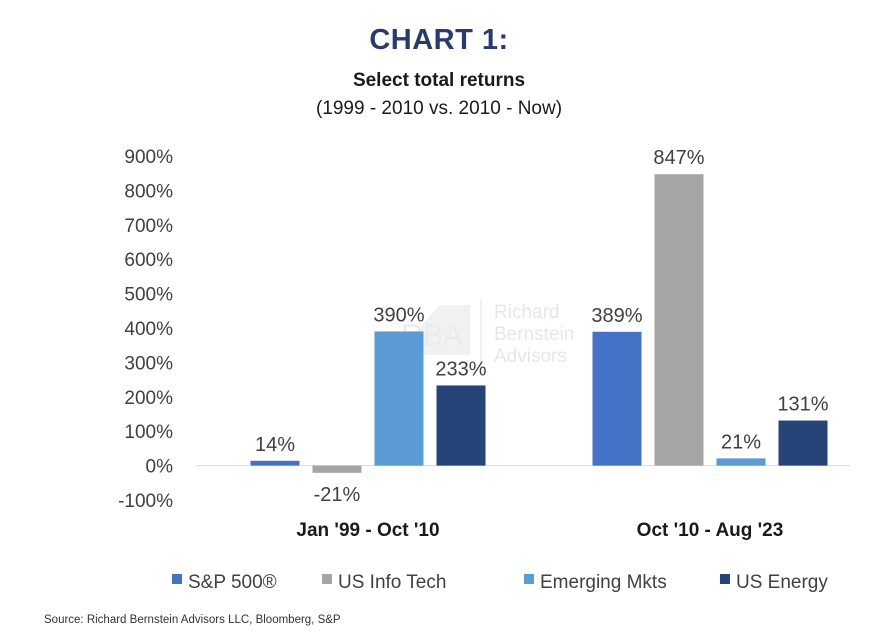 The width and height of the screenshot is (878, 640). I want to click on chart-subtitle: Select total returns, so click(439, 80).